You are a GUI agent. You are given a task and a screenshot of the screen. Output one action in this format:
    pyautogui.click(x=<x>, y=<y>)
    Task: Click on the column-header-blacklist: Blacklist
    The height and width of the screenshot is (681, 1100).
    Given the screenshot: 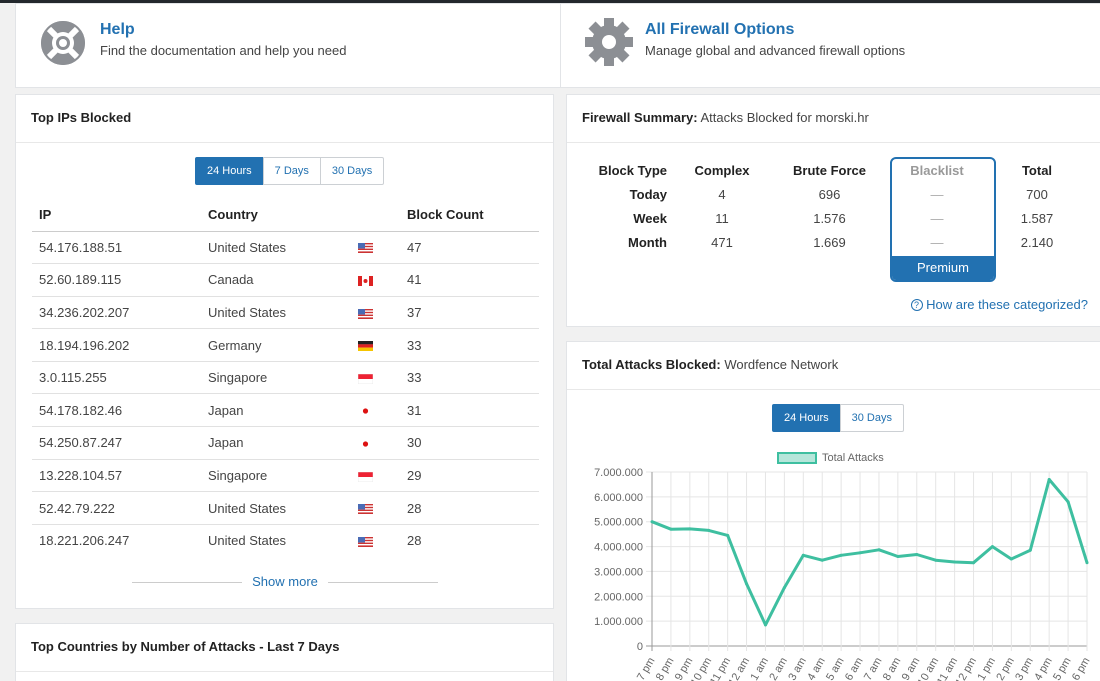 What is the action you would take?
    pyautogui.click(x=937, y=170)
    